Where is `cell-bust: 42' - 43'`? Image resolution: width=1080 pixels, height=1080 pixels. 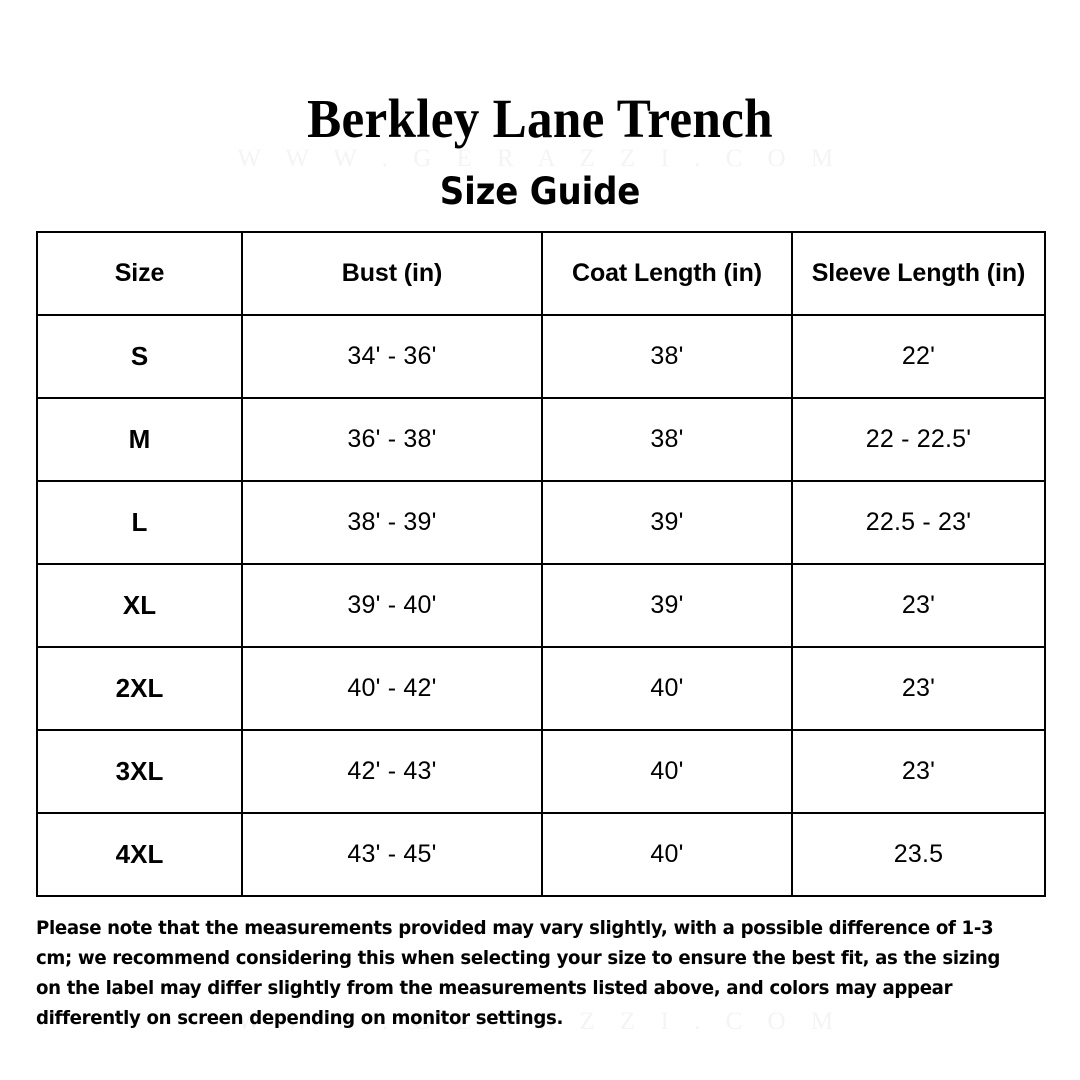 cell-bust: 42' - 43' is located at coordinates (392, 771).